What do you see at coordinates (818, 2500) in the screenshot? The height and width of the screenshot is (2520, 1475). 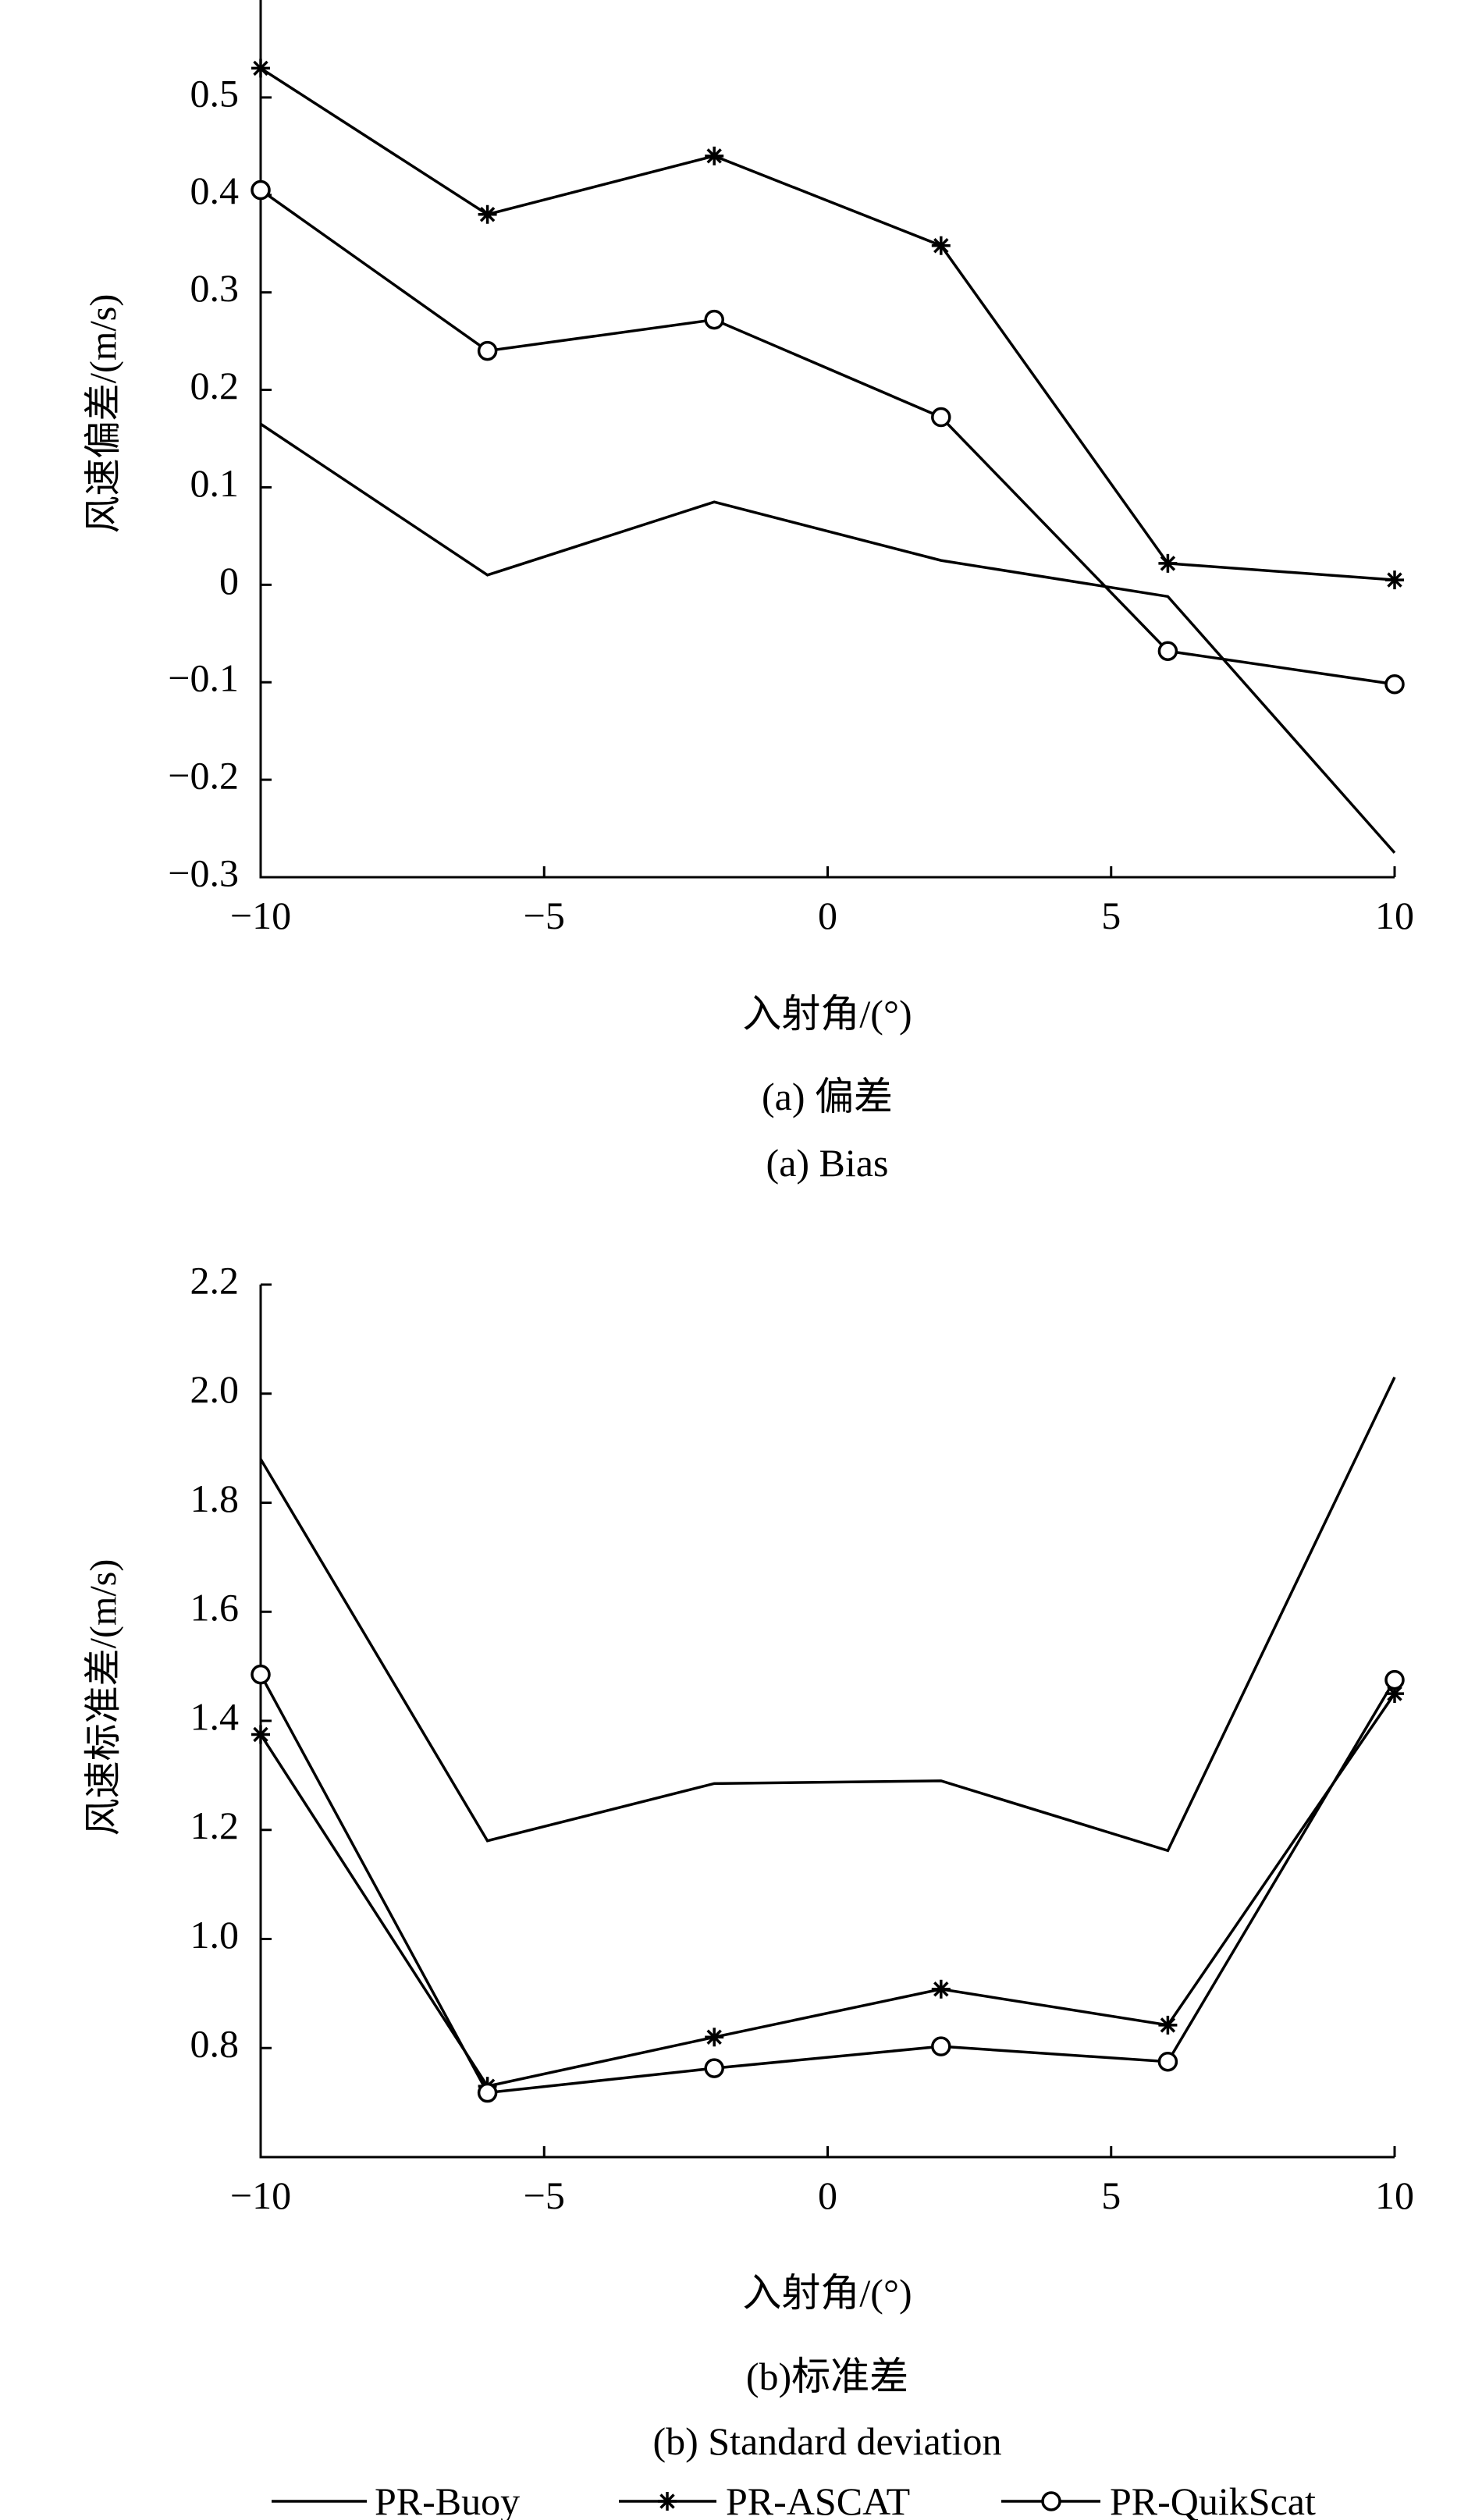 I see `legend-label-pr-ascat: PR-ASCAT` at bounding box center [818, 2500].